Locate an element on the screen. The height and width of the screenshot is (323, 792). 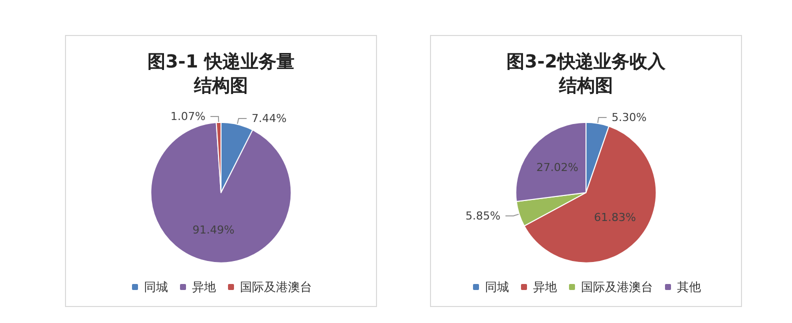
data-label: 5.30% is located at coordinates (629, 117).